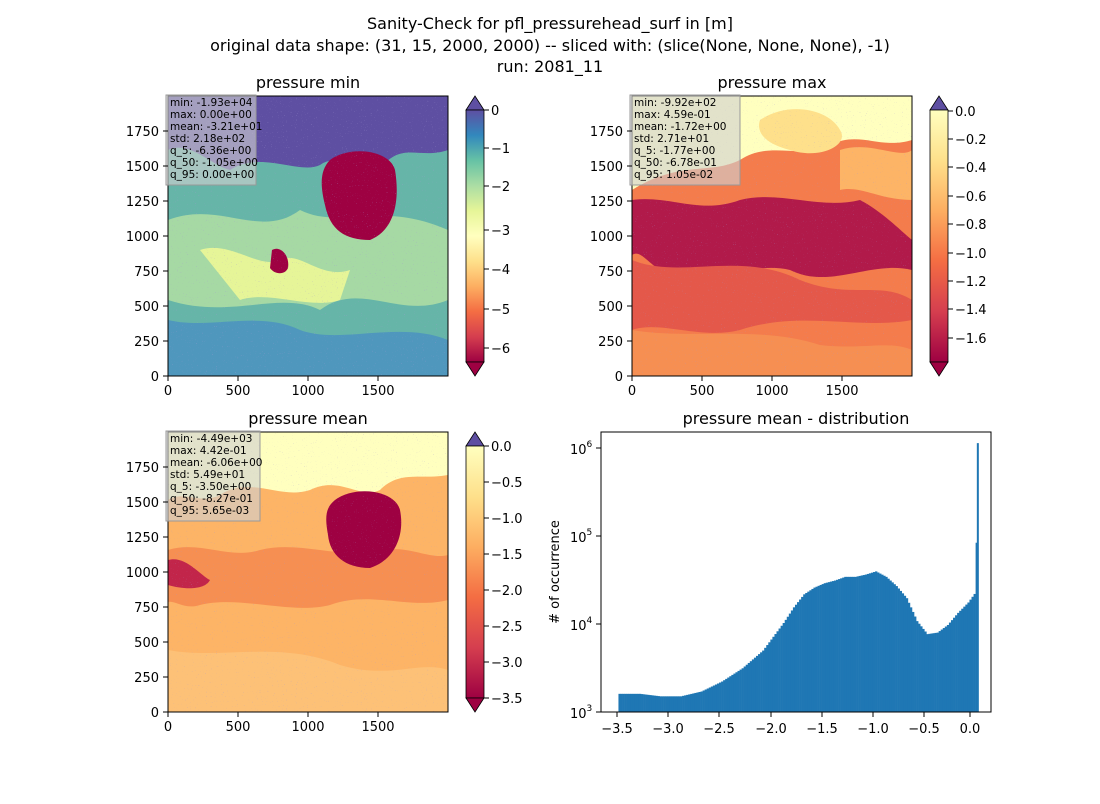  What do you see at coordinates (207, 475) in the screenshot?
I see `stat-std: std: 5.49e+01` at bounding box center [207, 475].